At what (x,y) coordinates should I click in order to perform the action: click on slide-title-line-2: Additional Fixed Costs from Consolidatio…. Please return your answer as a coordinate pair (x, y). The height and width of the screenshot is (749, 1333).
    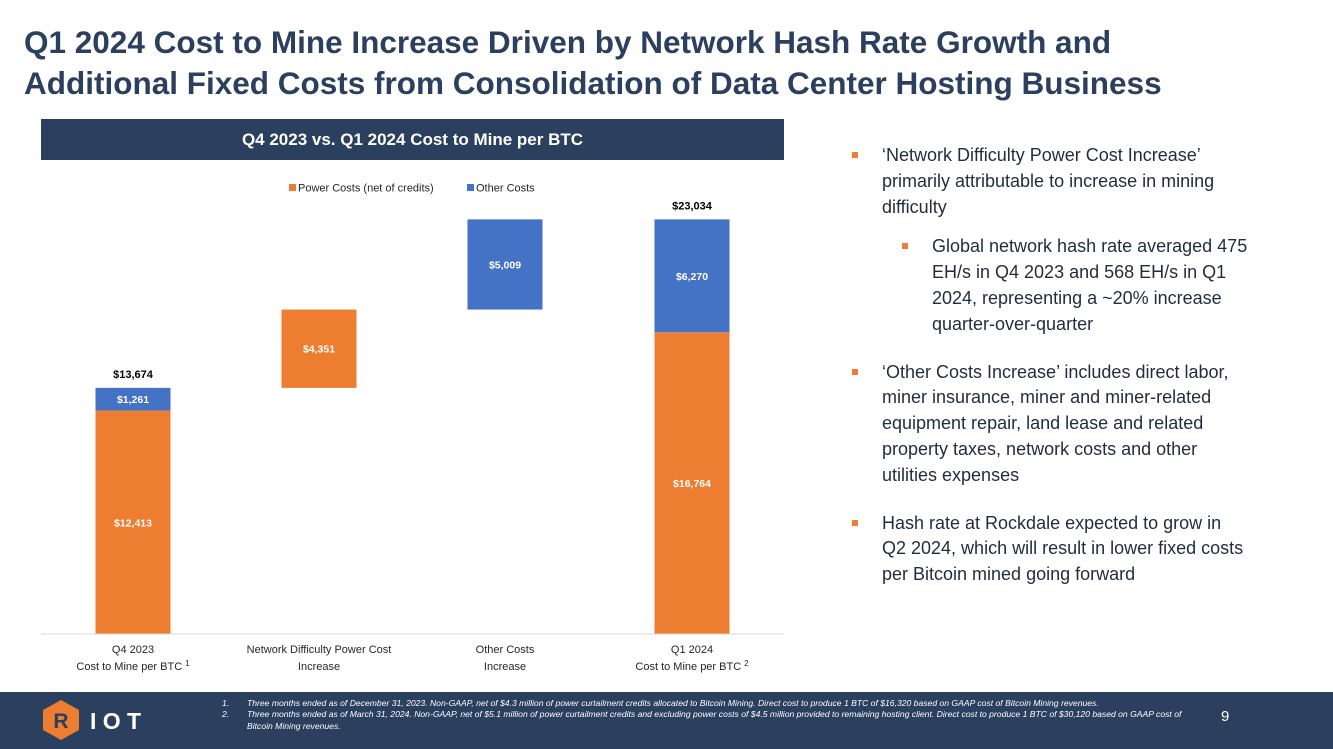
    Looking at the image, I should click on (593, 83).